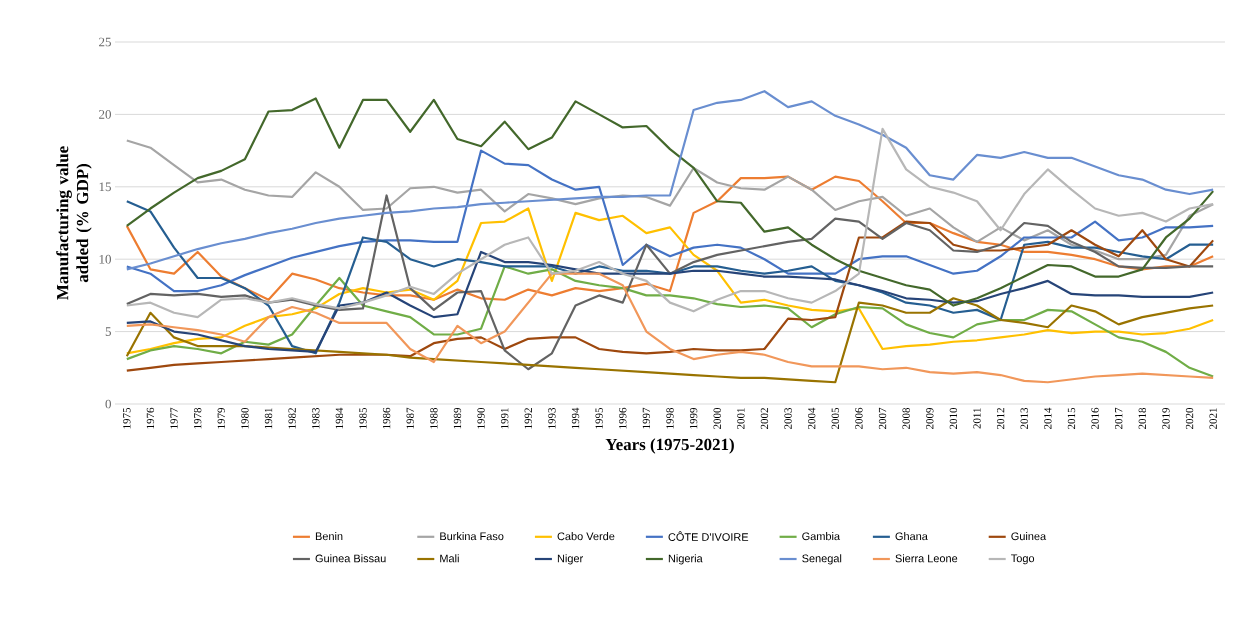 This screenshot has width=1236, height=628. I want to click on x-tick-label: 1996, so click(623, 418).